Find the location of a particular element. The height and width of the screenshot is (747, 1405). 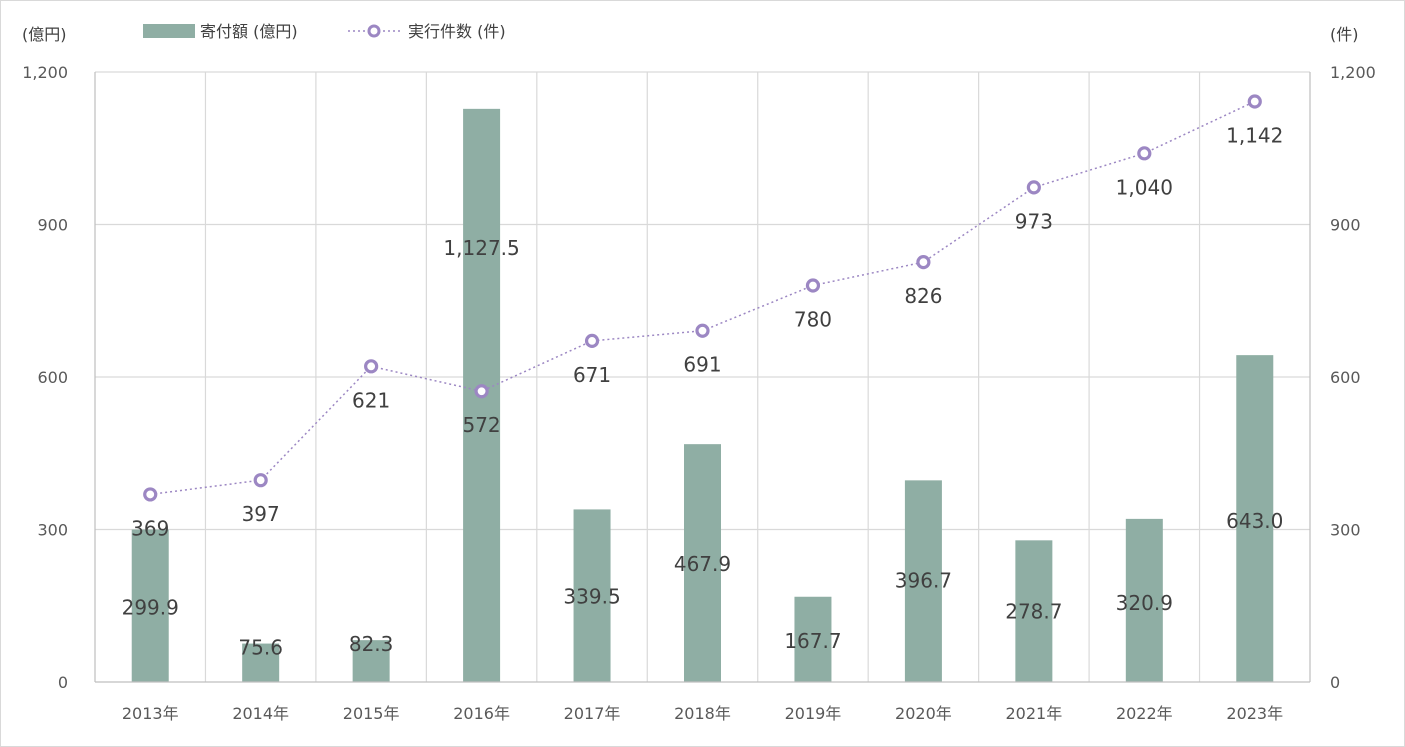

bar-data-label: 396.7 is located at coordinates (923, 580).